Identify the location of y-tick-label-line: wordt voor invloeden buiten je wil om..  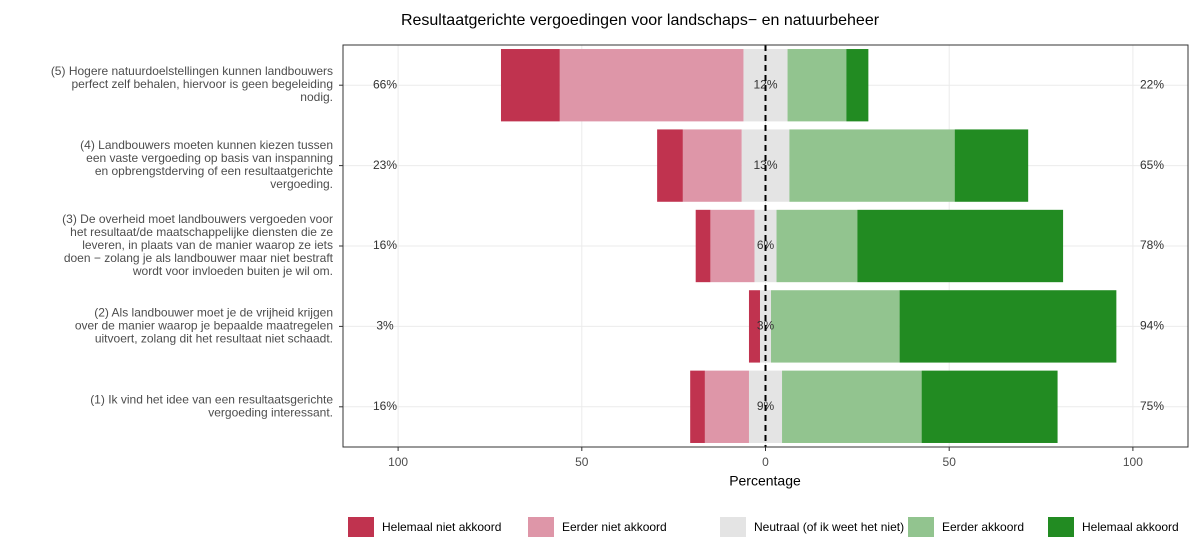
(232, 271).